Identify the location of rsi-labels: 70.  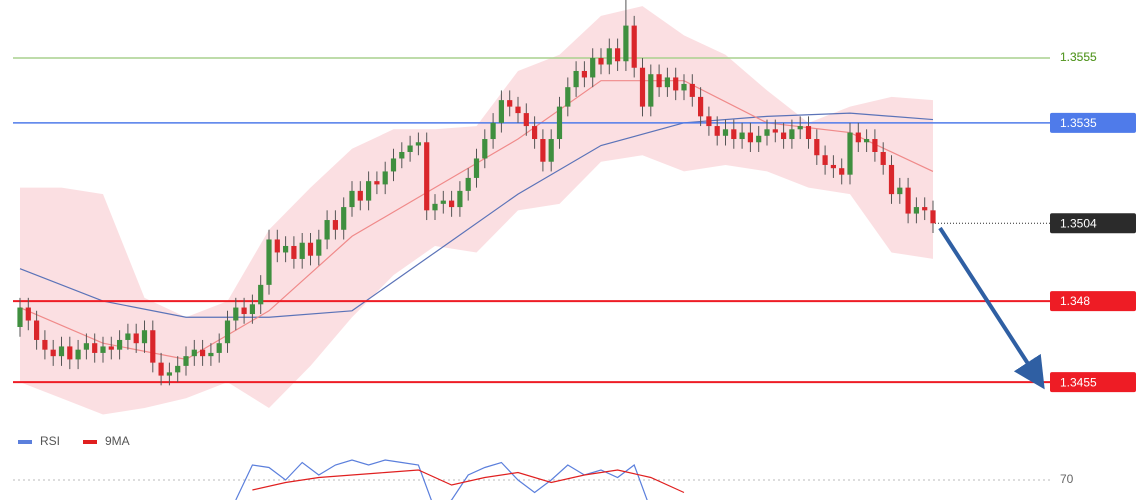
(1067, 479).